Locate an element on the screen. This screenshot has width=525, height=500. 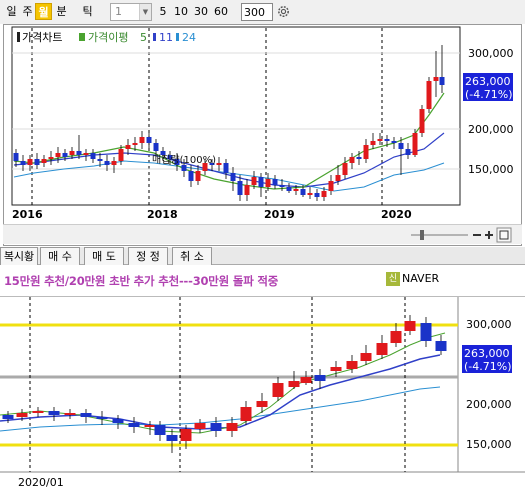
tab-buy: 매 수 is located at coordinates (60, 256).